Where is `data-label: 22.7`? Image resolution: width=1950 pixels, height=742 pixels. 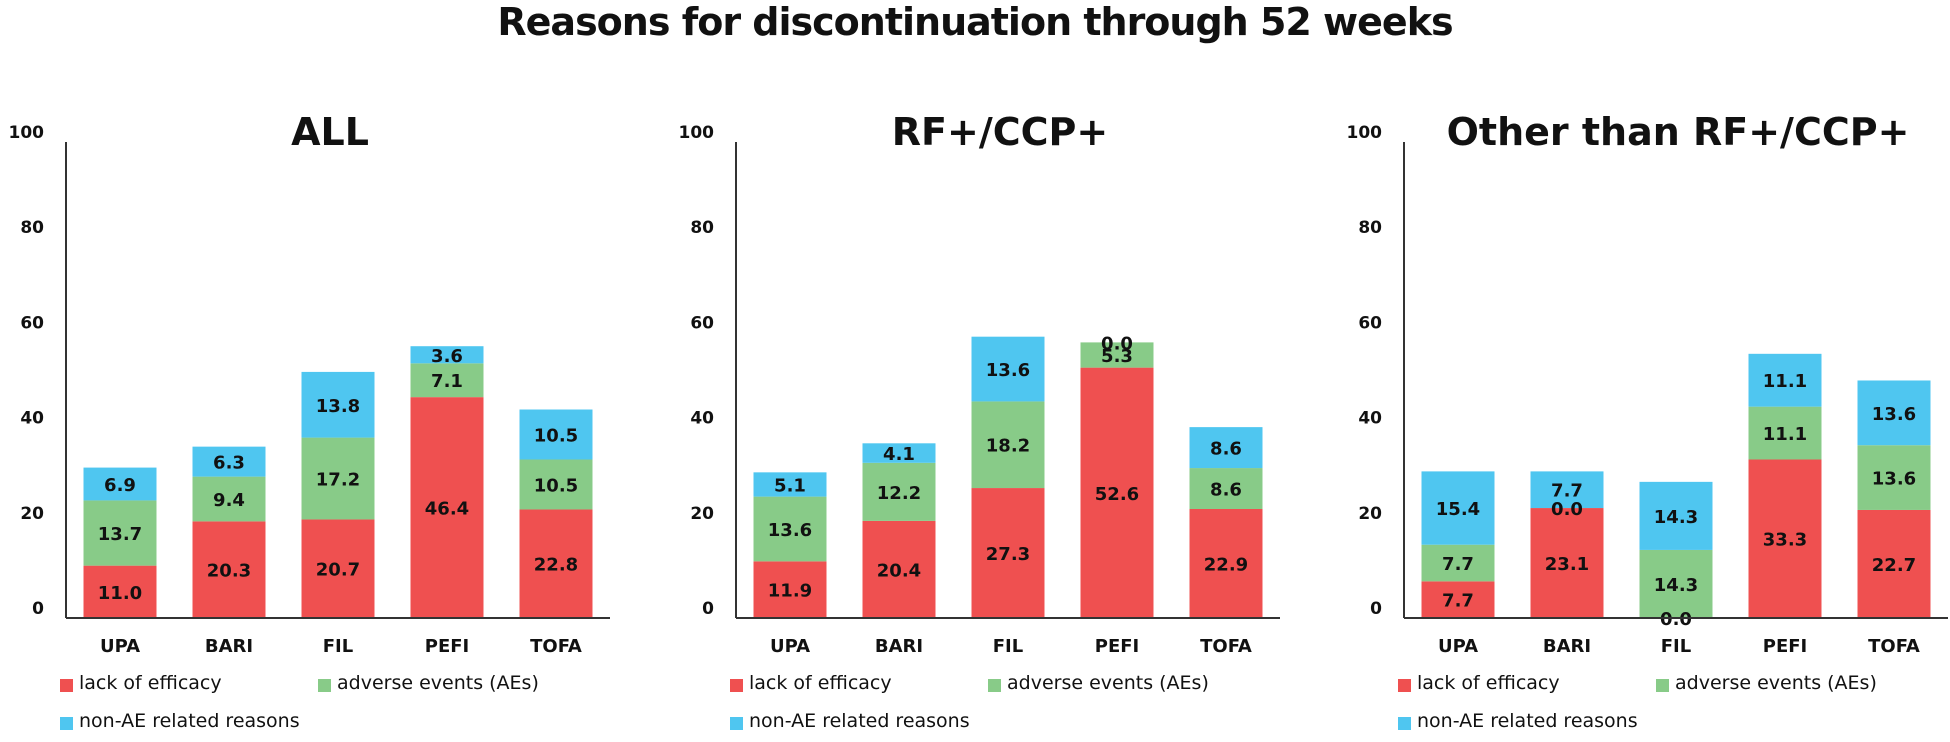
data-label: 22.7 is located at coordinates (1894, 565).